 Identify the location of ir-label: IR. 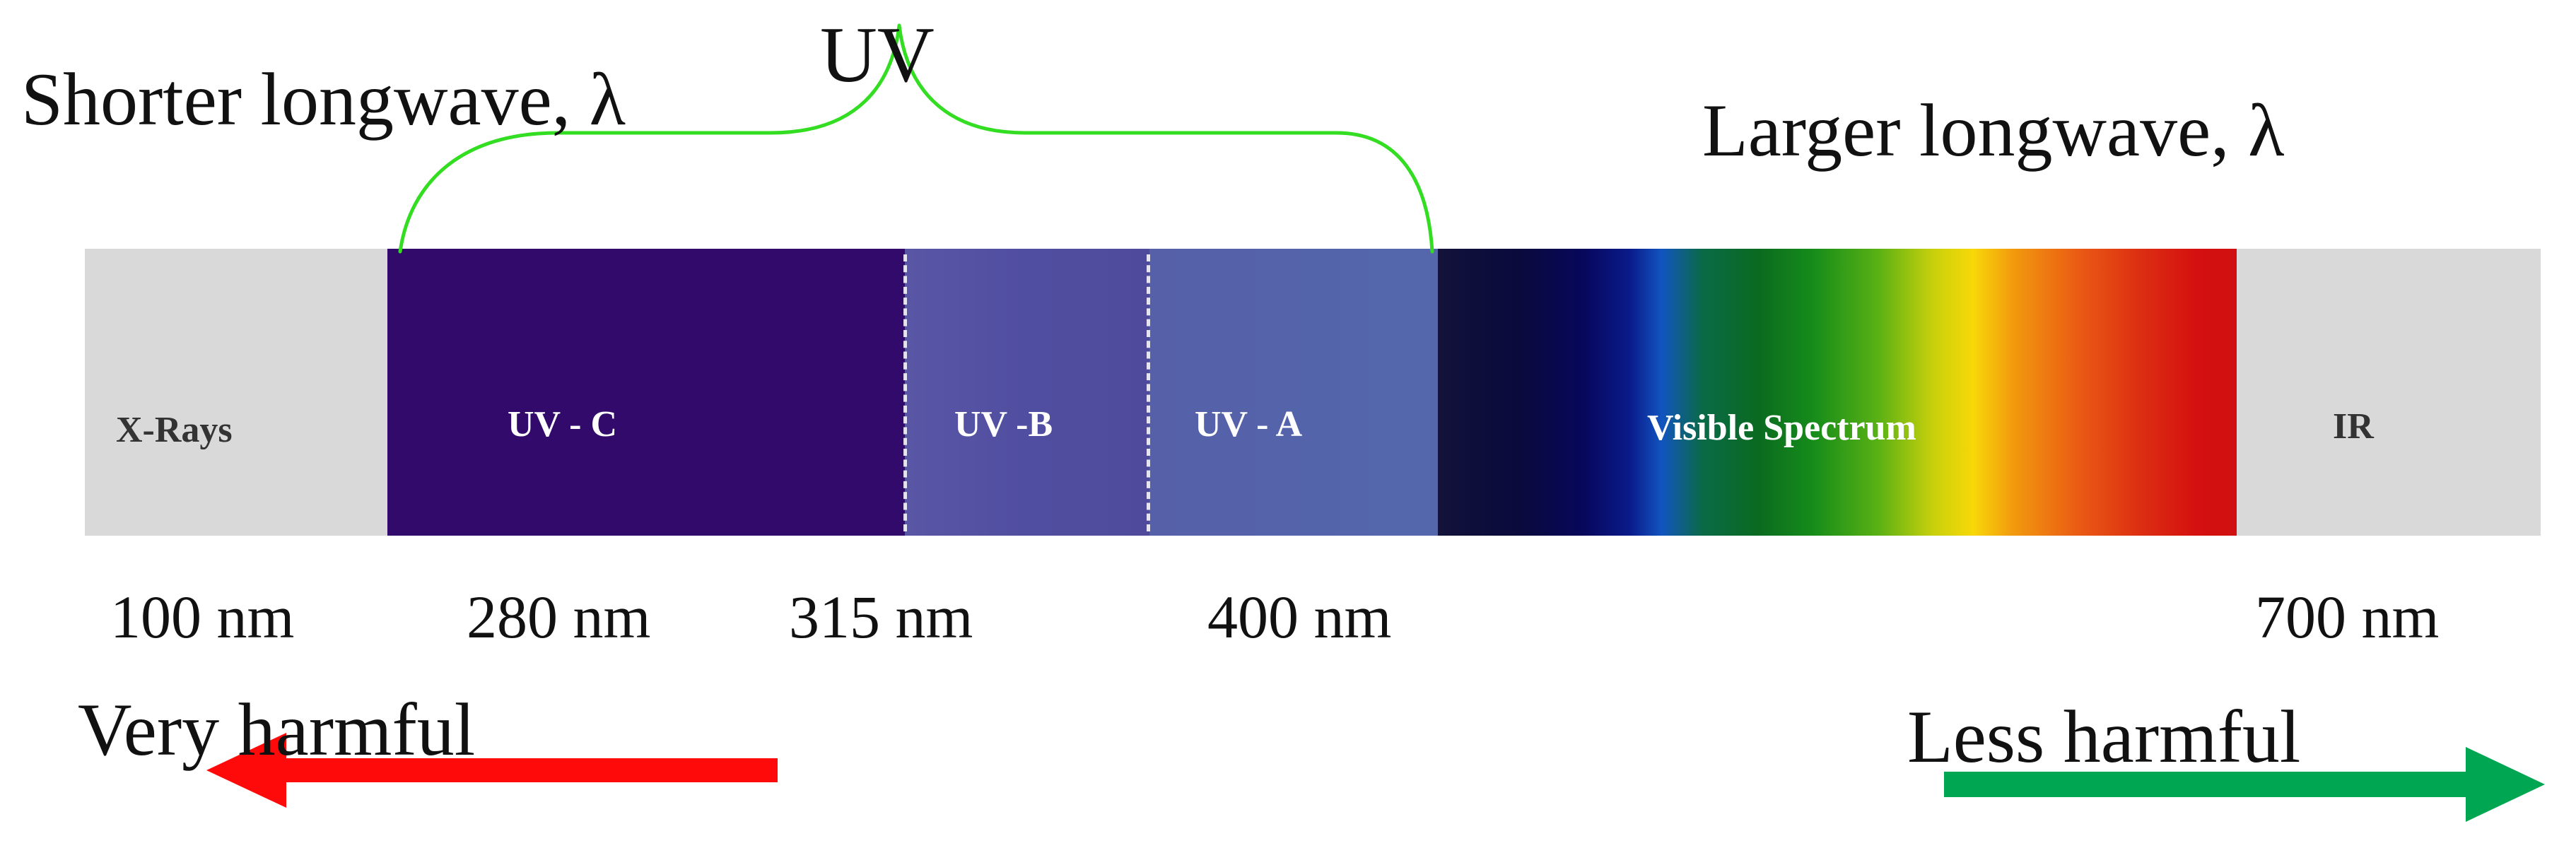
(2354, 426).